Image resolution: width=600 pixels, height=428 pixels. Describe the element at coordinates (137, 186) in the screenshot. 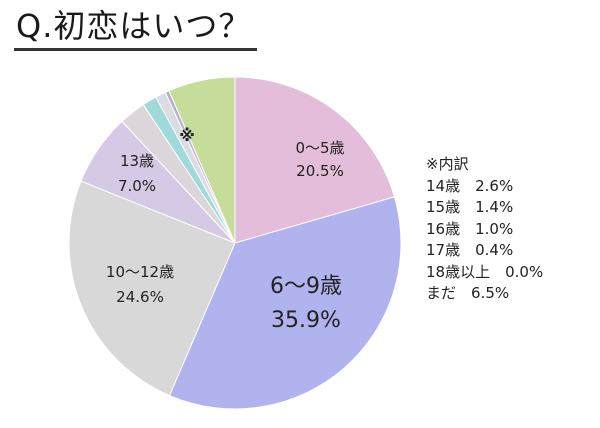

I see `slice-value-13: 7.0%` at that location.